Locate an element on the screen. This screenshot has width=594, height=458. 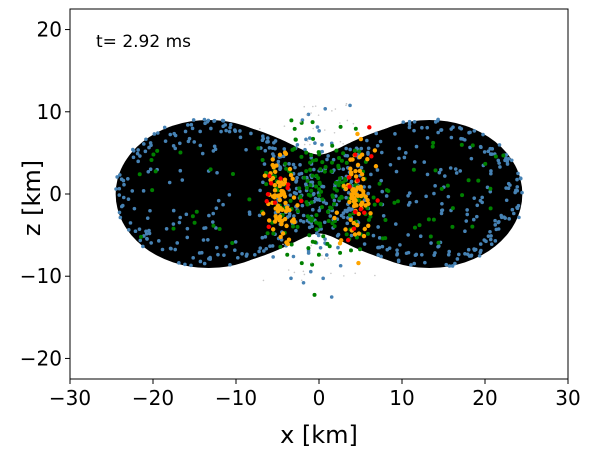
x-tick-label: −10 is located at coordinates (236, 398).